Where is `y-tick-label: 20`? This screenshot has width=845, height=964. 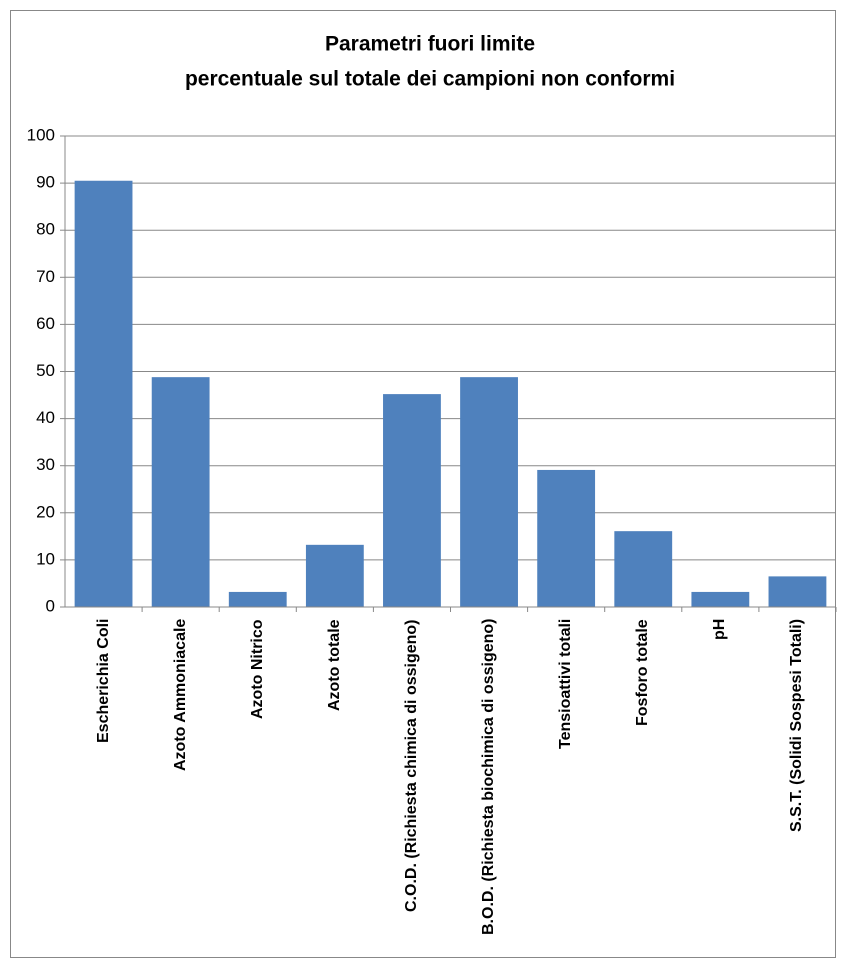
y-tick-label: 20 is located at coordinates (45, 511).